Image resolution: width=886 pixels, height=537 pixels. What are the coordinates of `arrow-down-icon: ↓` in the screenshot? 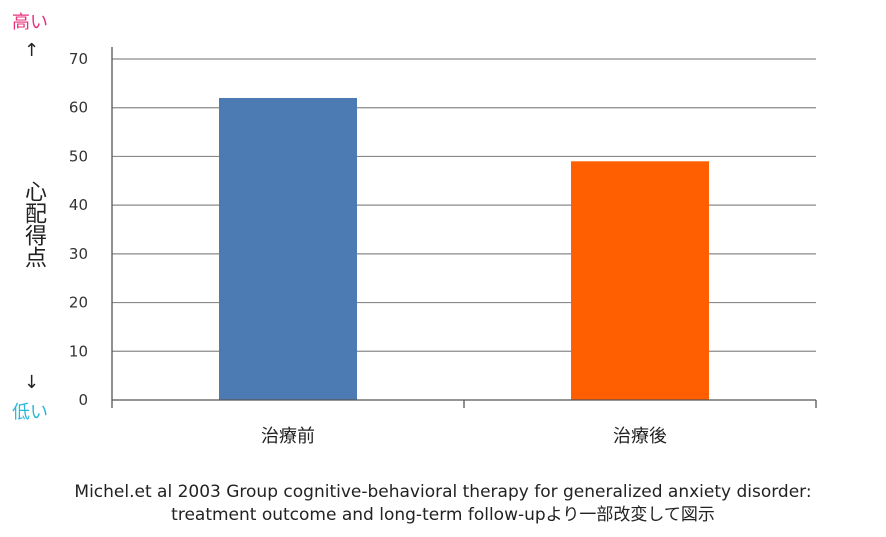 It's located at (32, 382).